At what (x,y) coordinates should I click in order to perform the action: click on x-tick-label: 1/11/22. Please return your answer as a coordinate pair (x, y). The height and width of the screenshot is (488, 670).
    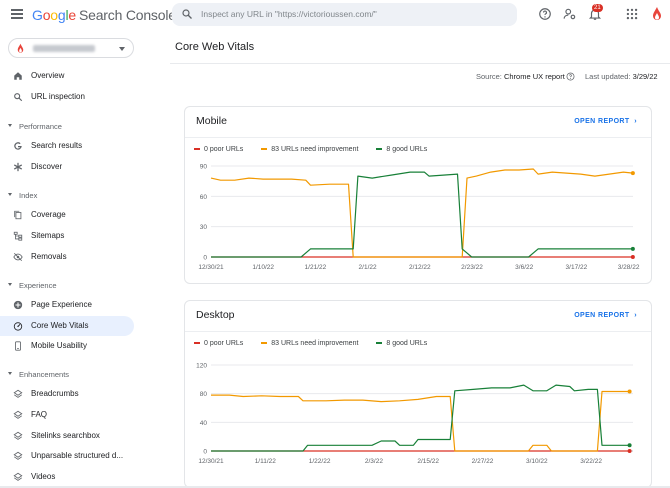
    Looking at the image, I should click on (266, 461).